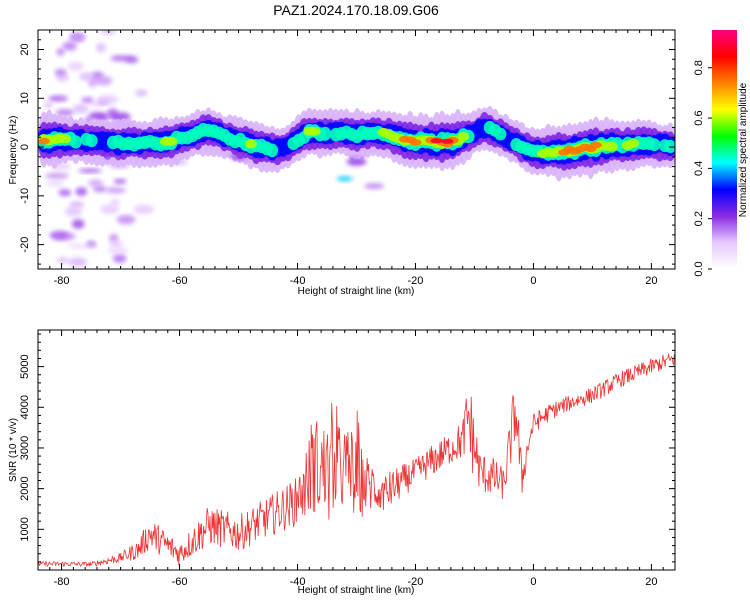 The image size is (750, 600). I want to click on spectrogram-y-tick-label: 20, so click(25, 49).